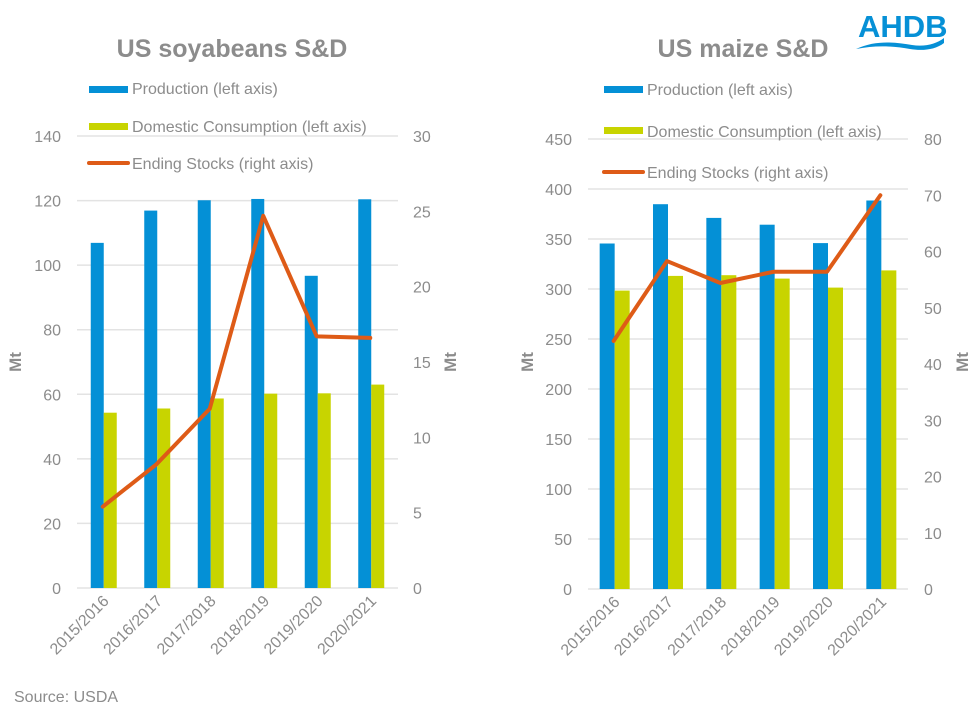 The height and width of the screenshot is (706, 974). I want to click on left-axis-tick-label: 400, so click(558, 190).